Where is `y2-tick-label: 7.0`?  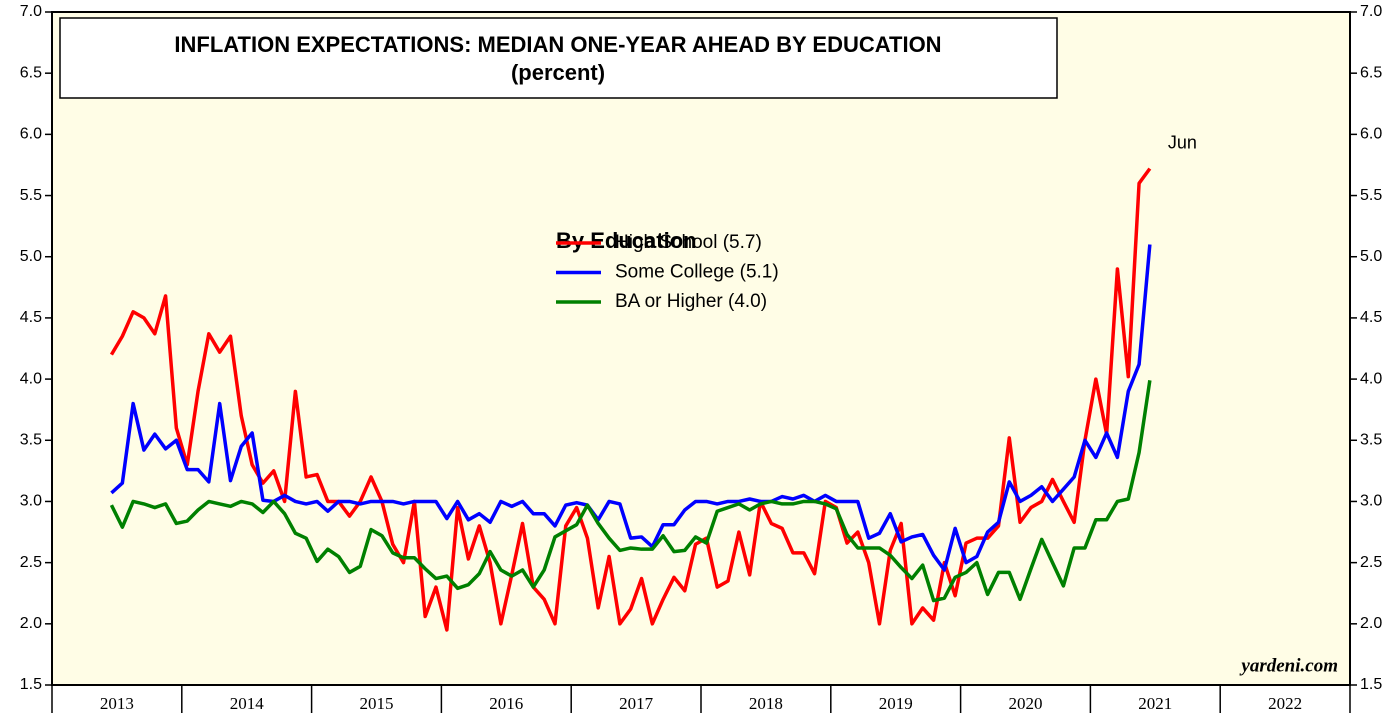 y2-tick-label: 7.0 is located at coordinates (1371, 11).